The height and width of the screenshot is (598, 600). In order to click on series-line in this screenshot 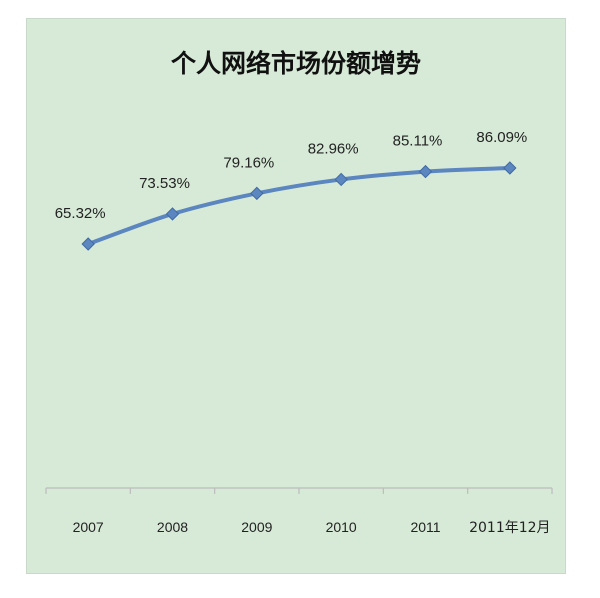, I will do `click(299, 206)`.